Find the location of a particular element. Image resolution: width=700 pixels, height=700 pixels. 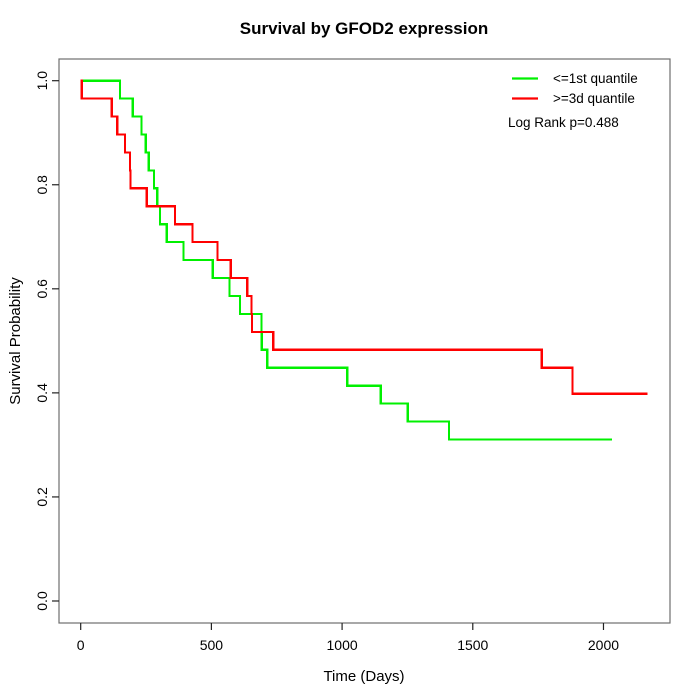

plot-title: Survival by GFOD2 expression is located at coordinates (364, 28).